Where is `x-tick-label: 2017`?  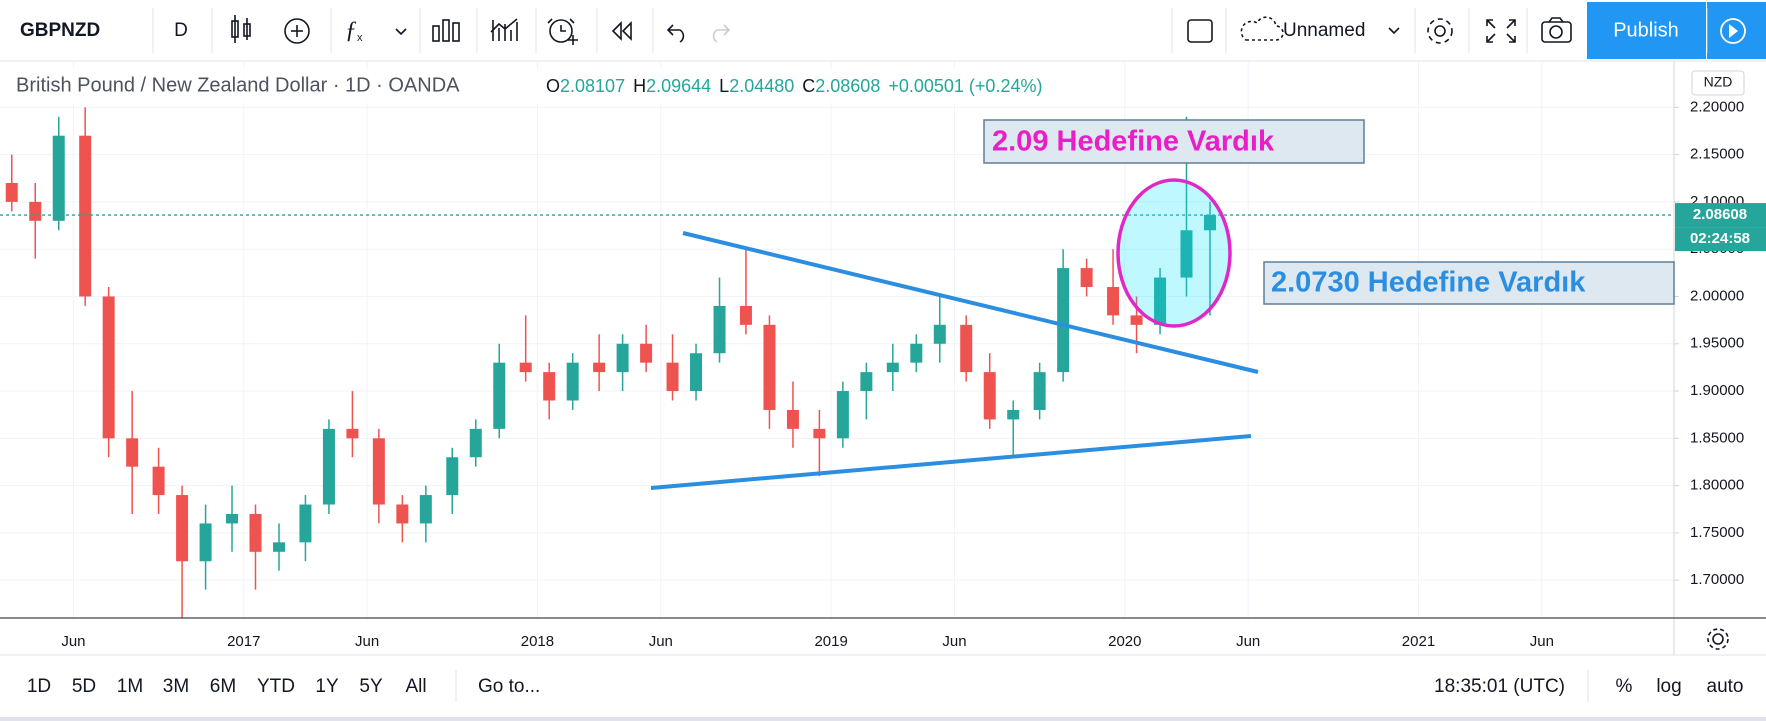
x-tick-label: 2017 is located at coordinates (243, 641).